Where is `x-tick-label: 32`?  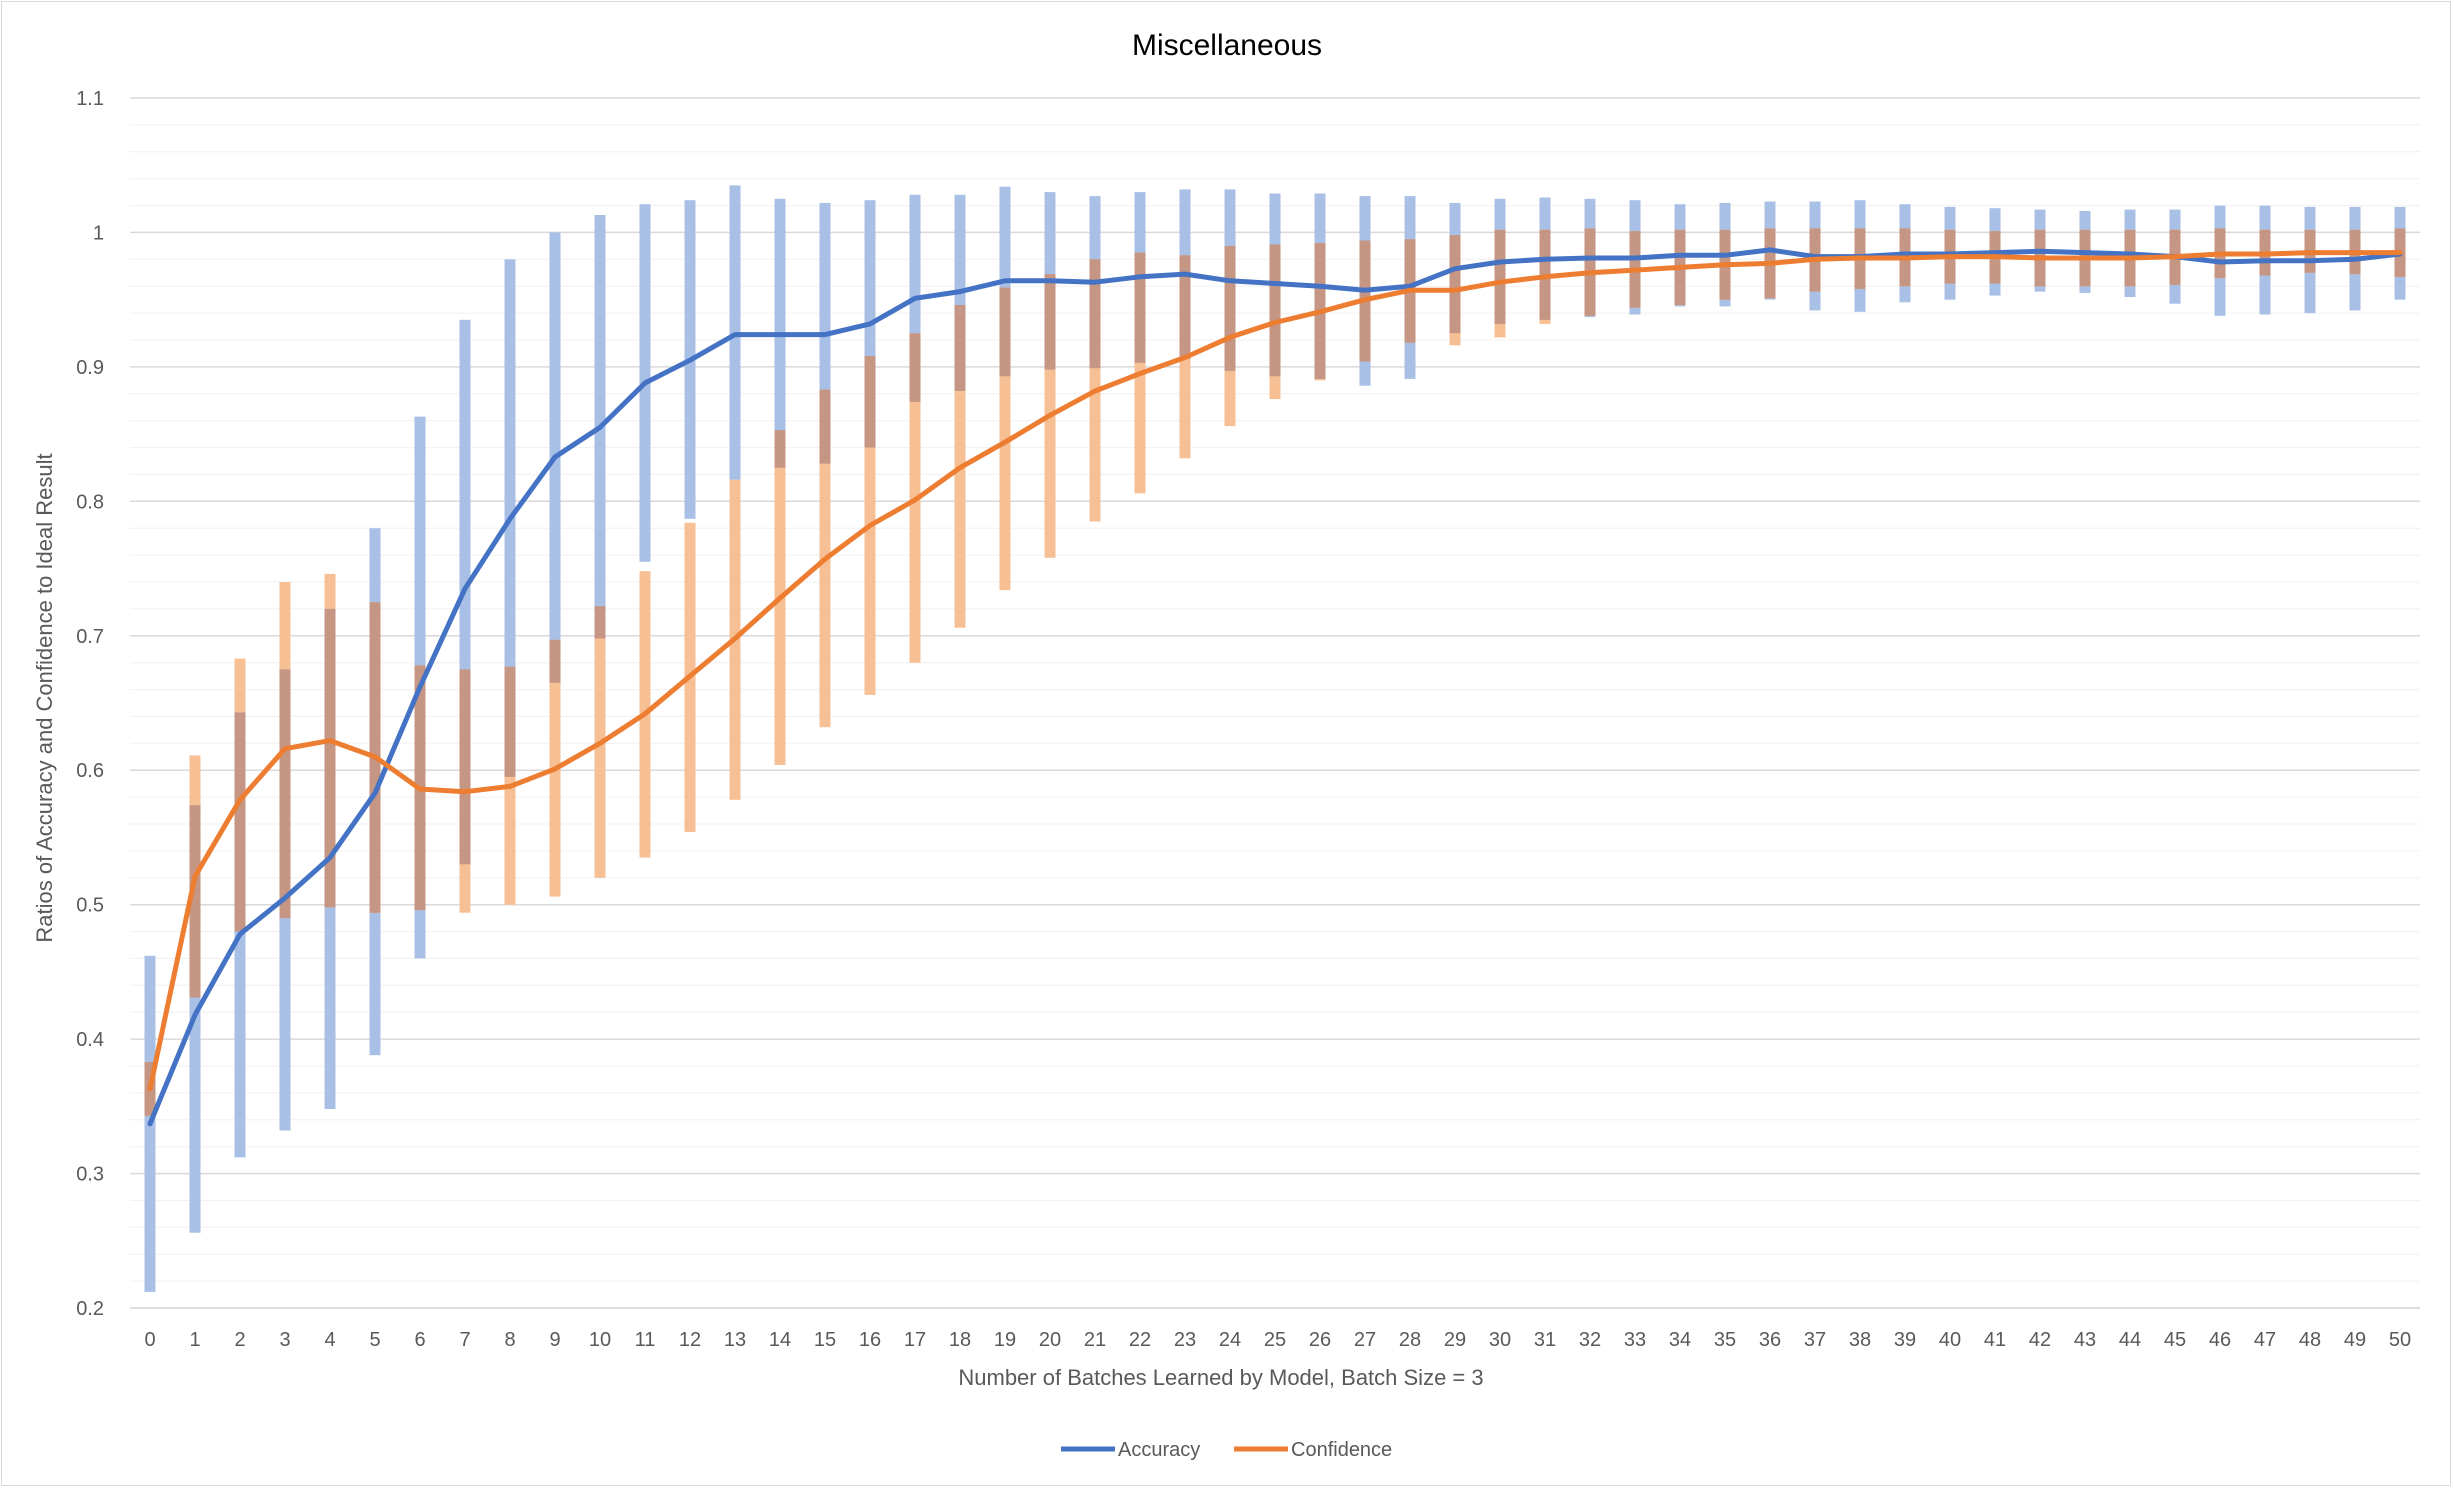
x-tick-label: 32 is located at coordinates (1590, 1340).